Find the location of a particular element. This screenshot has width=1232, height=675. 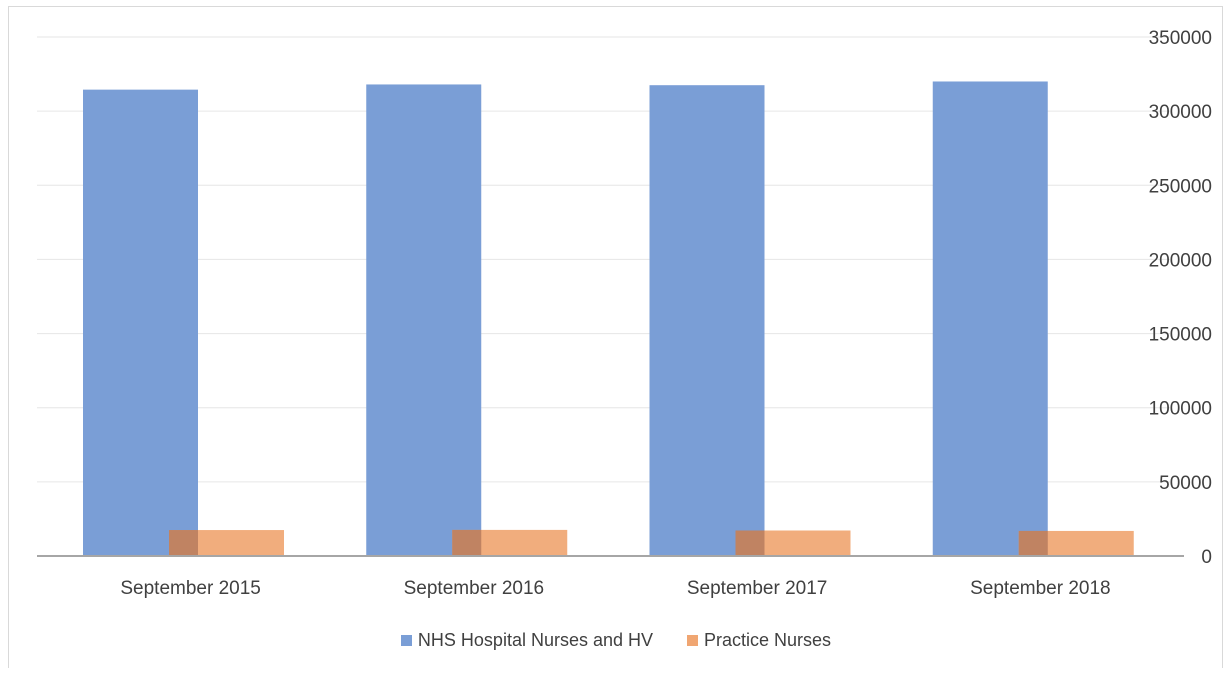

legend-item-nhs: NHS Hospital Nurses and HV is located at coordinates (527, 640).